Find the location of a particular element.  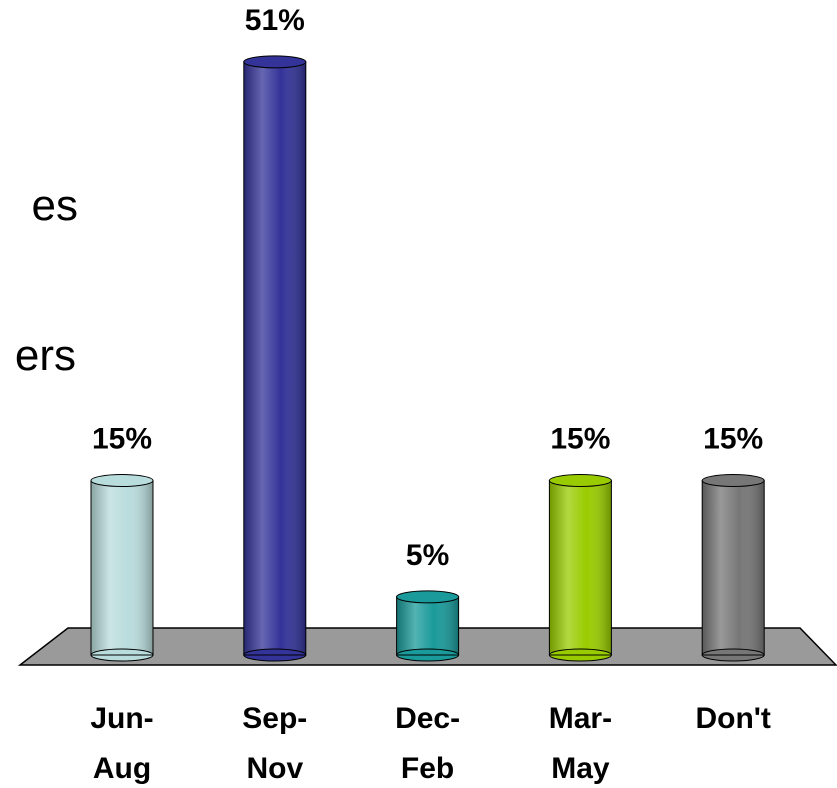

x-tick-label: Don't is located at coordinates (733, 718).